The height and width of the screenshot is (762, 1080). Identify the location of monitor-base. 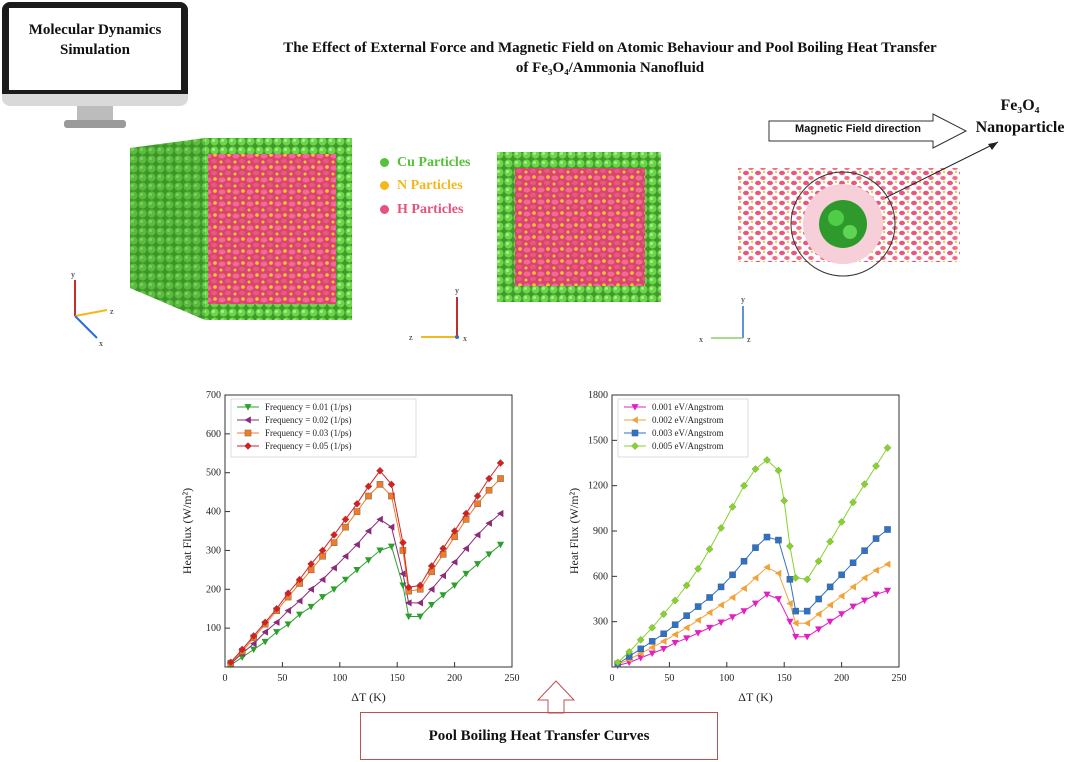
(95, 124).